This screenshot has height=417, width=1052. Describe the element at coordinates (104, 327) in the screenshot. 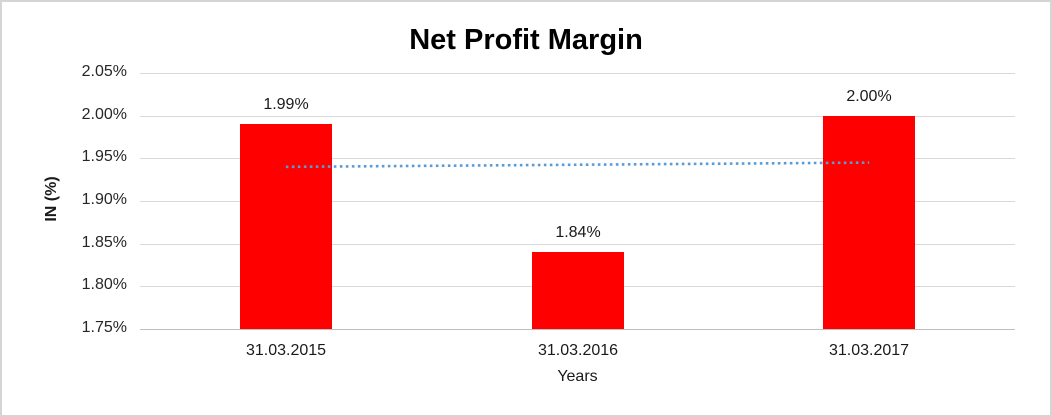

I see `y-tick-label: 1.75%` at that location.